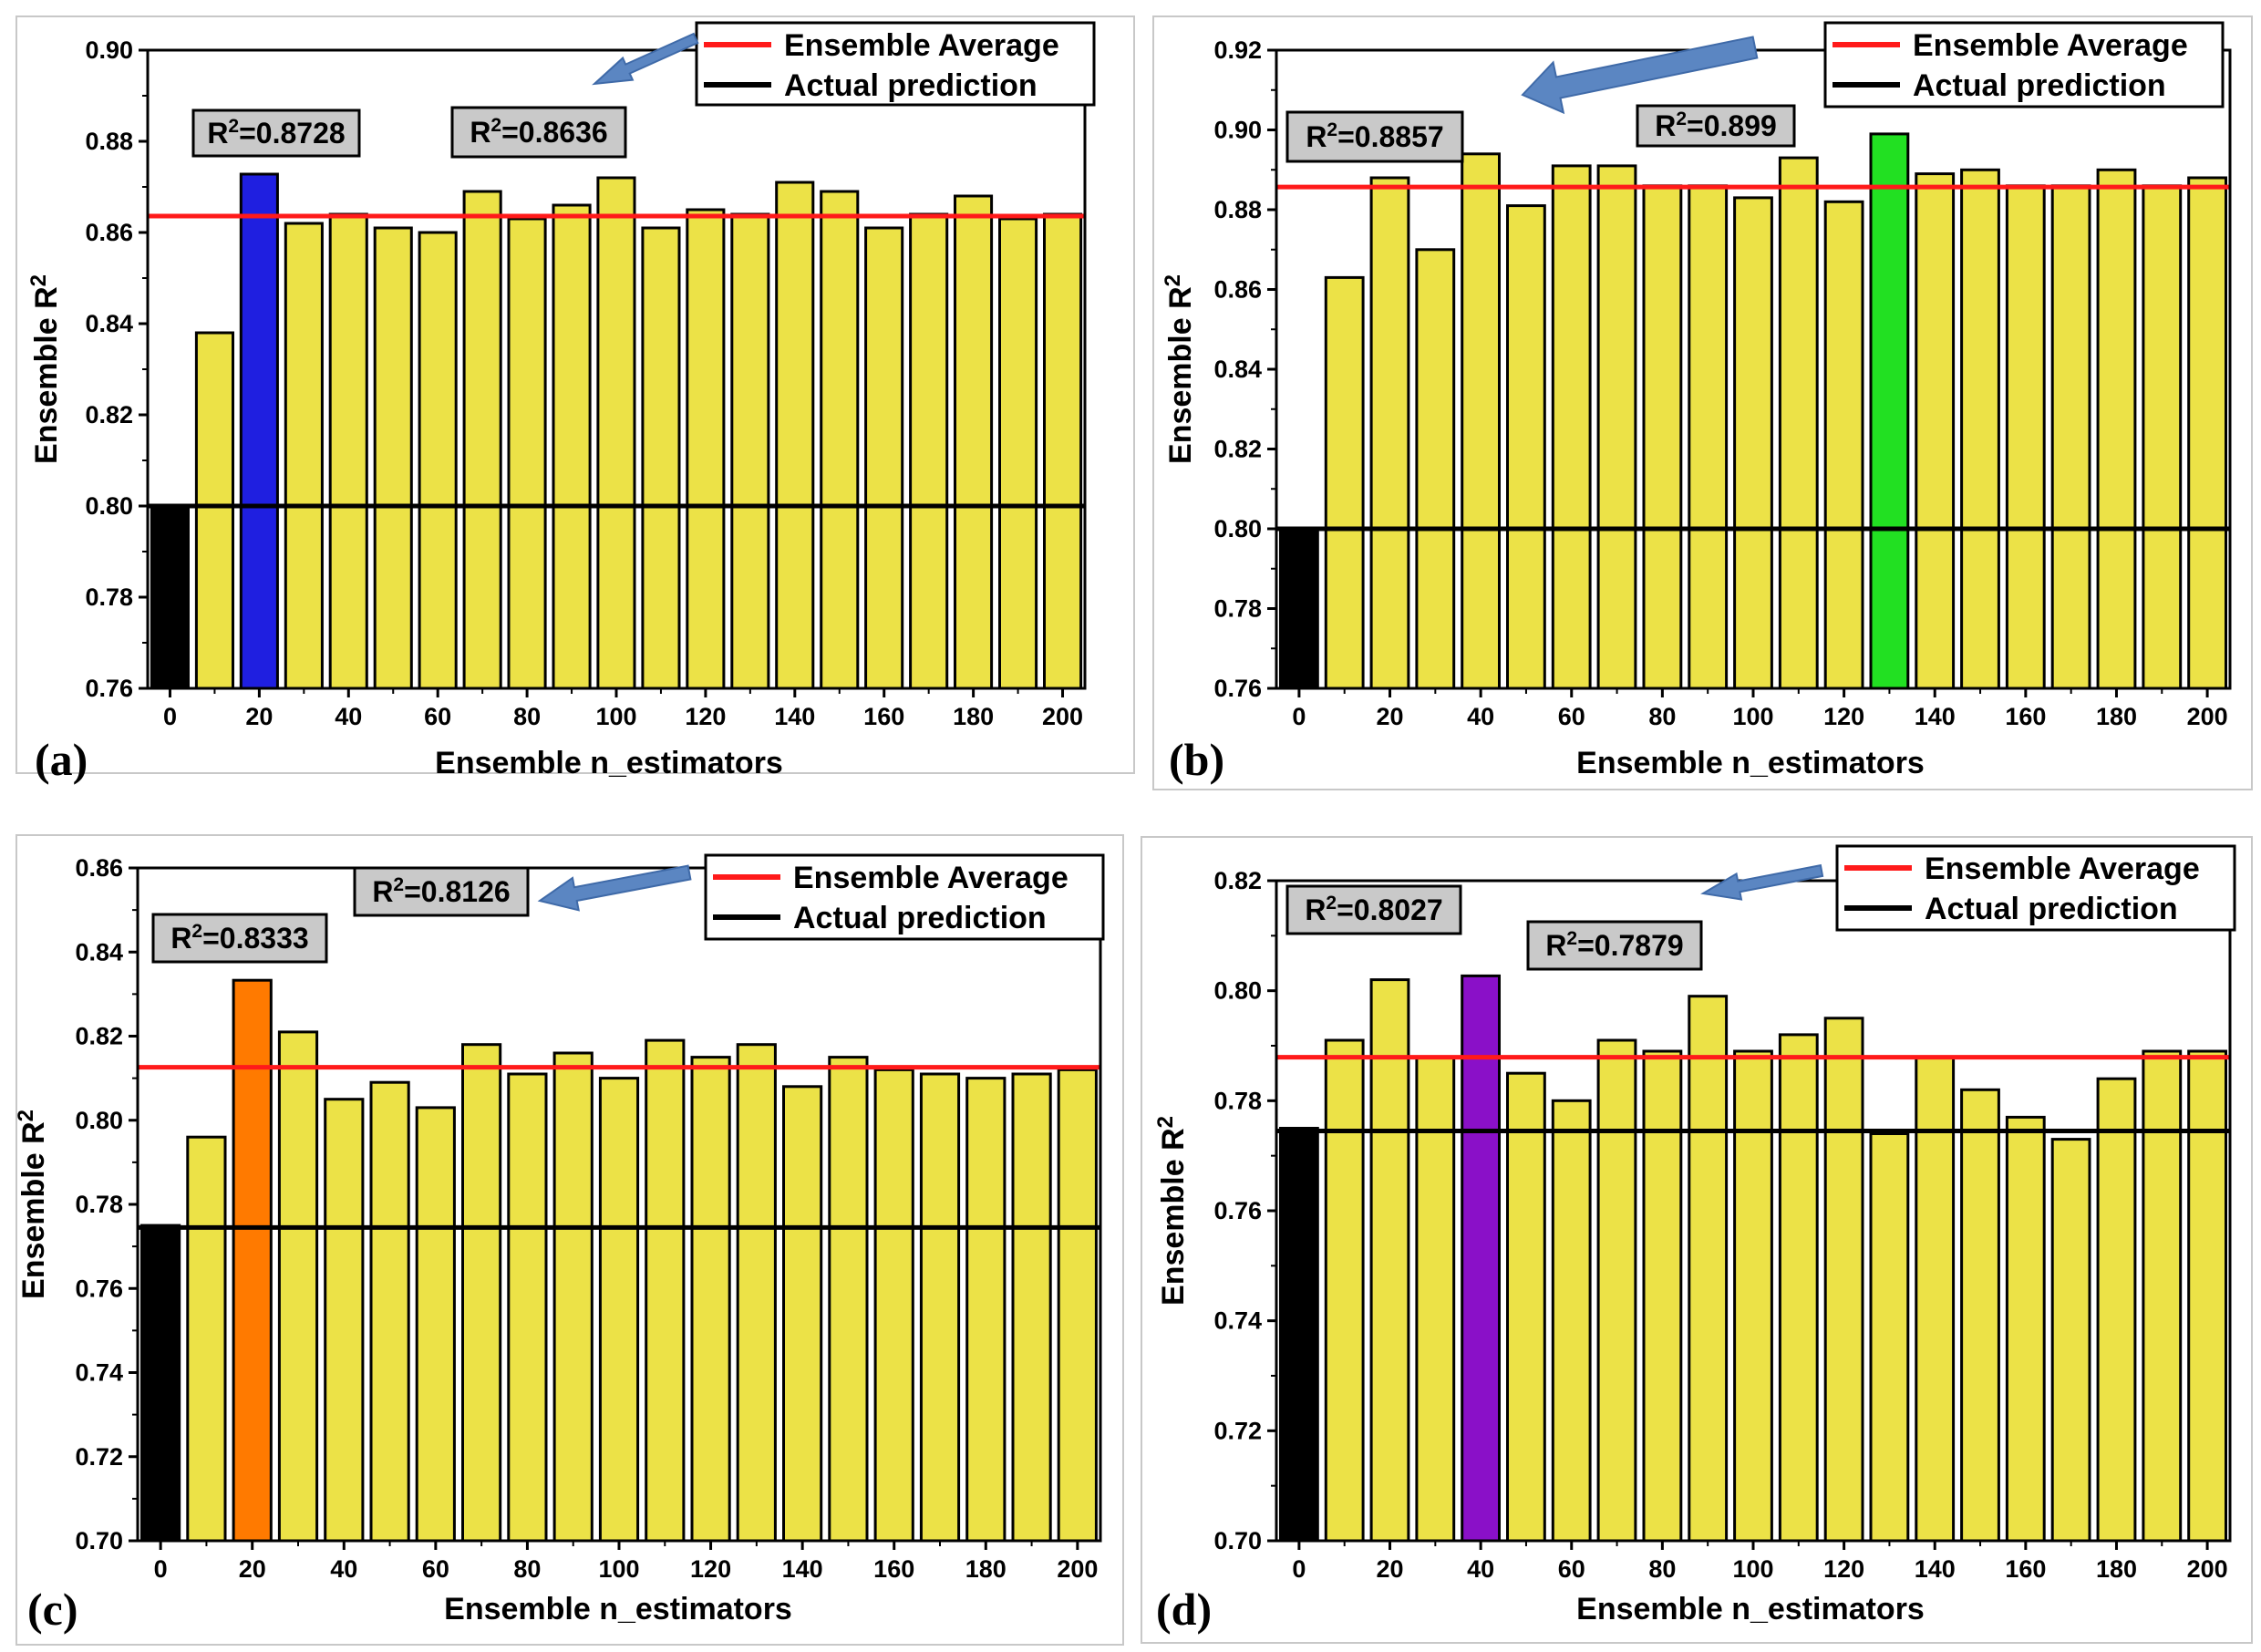 The width and height of the screenshot is (2261, 1652). Describe the element at coordinates (1299, 608) in the screenshot. I see `bar-actual` at that location.